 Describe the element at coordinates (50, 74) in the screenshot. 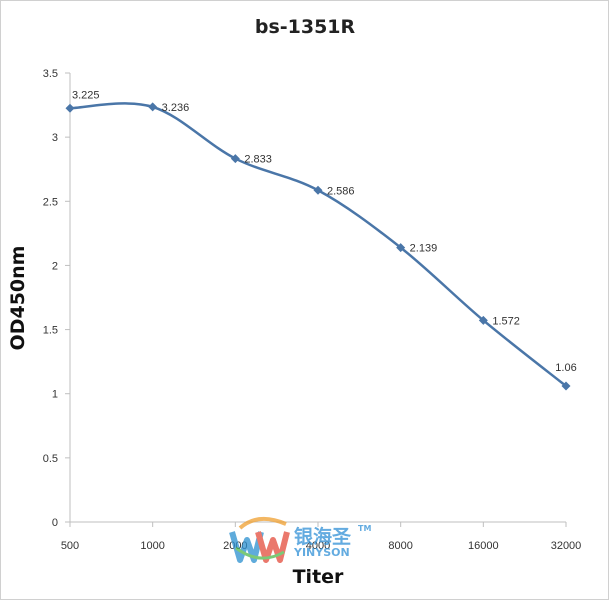

I see `y-tick-label: 3.5` at that location.